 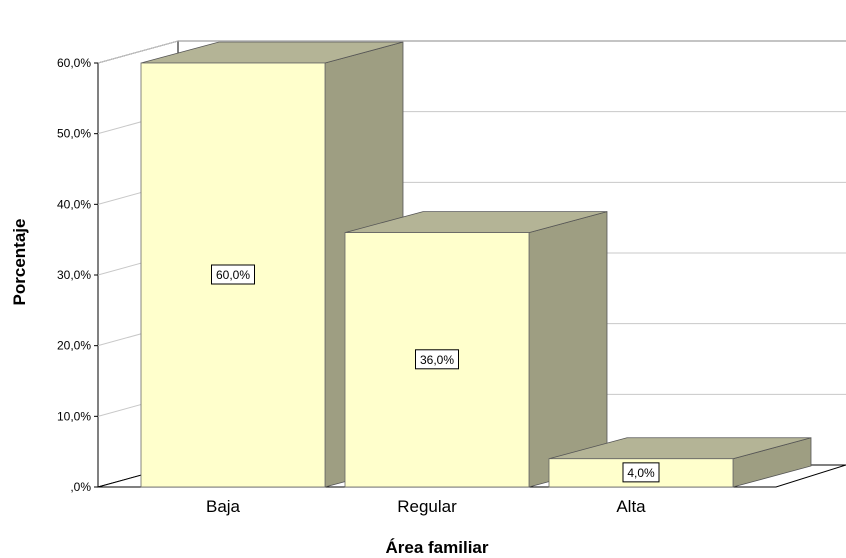 I want to click on y-tick-label: 10,0%, so click(x=74, y=416).